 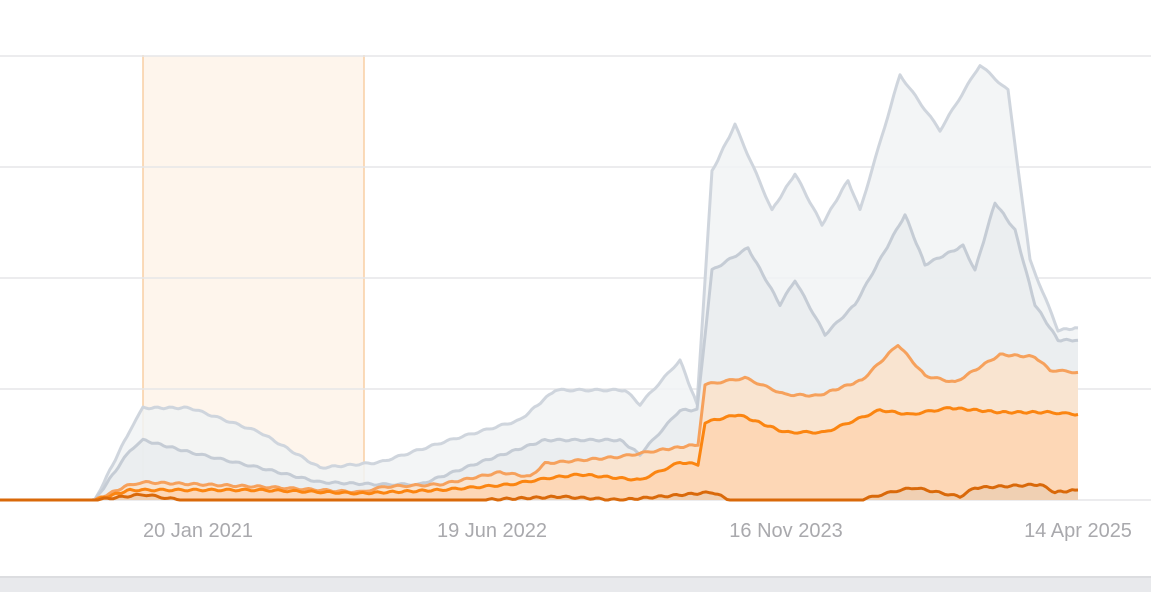 I want to click on x-tick-label: 16 Nov 2023, so click(x=786, y=531).